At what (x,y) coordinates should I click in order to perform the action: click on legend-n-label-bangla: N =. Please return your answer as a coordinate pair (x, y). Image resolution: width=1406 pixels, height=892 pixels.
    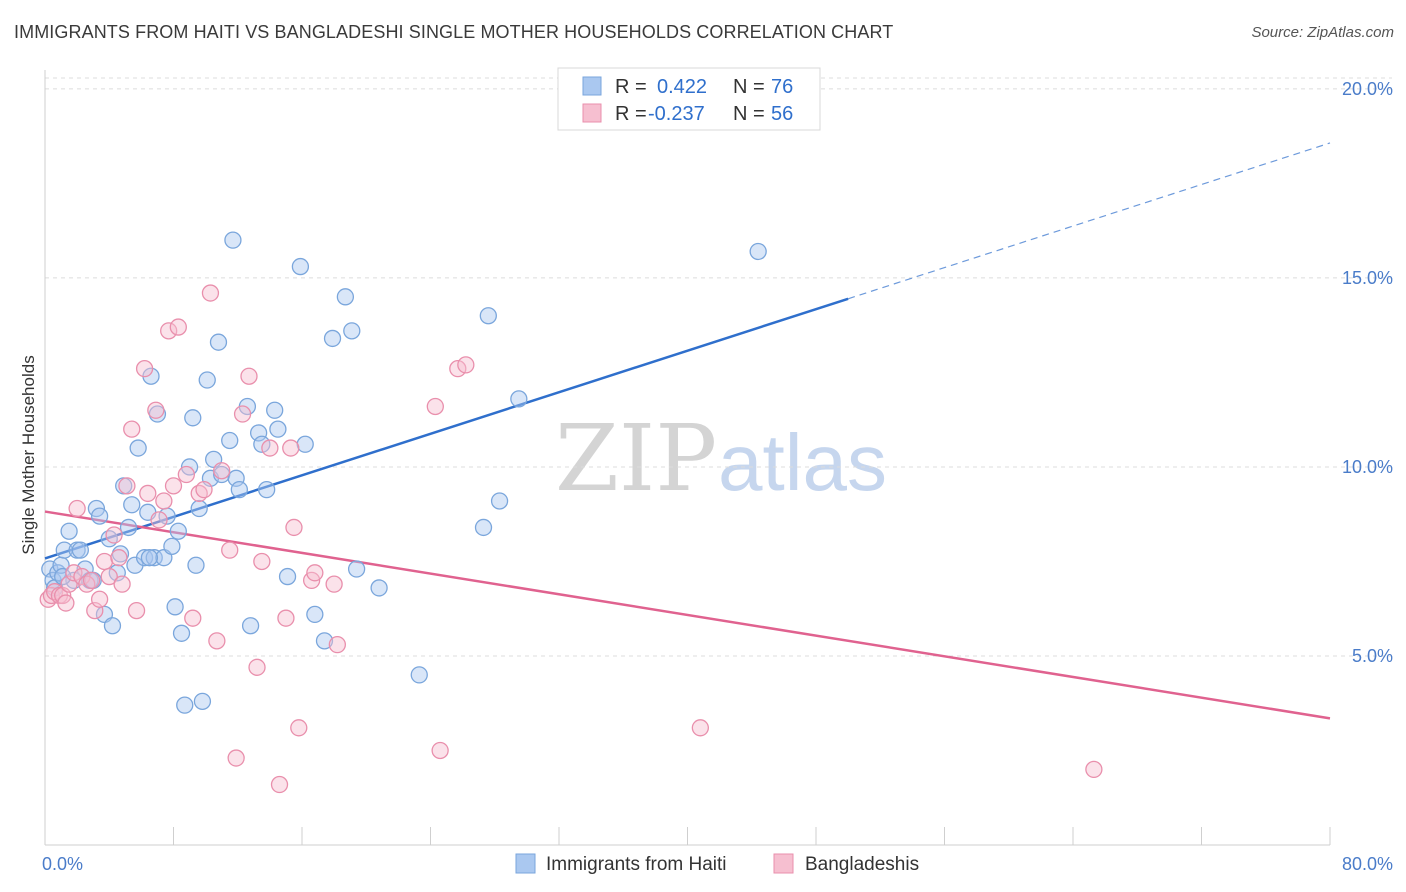
    Looking at the image, I should click on (749, 114).